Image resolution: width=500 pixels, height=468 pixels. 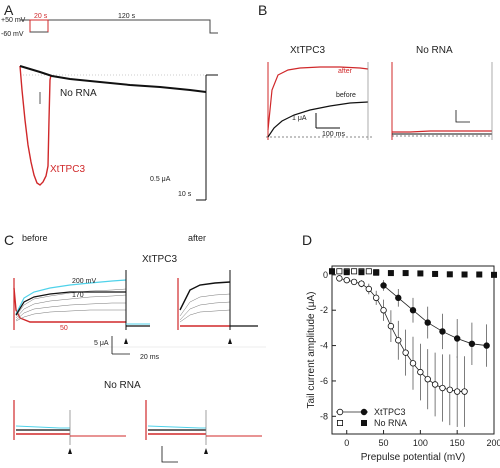 What do you see at coordinates (390, 412) in the screenshot?
I see `legend-label: XtTPC3` at bounding box center [390, 412].